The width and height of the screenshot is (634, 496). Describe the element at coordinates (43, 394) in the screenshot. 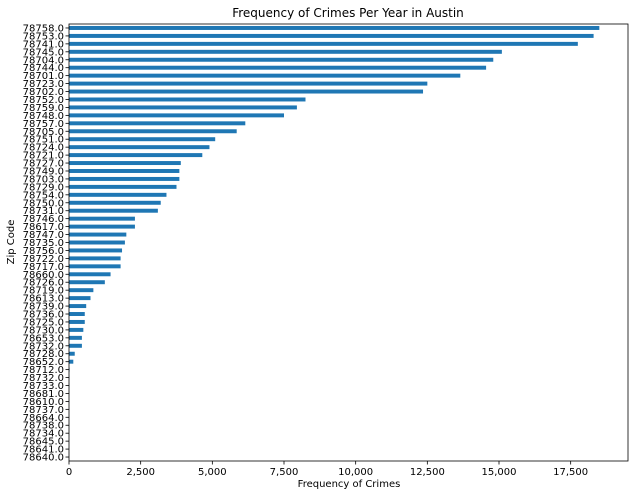

I see `y-tick-label: 78681.0` at that location.